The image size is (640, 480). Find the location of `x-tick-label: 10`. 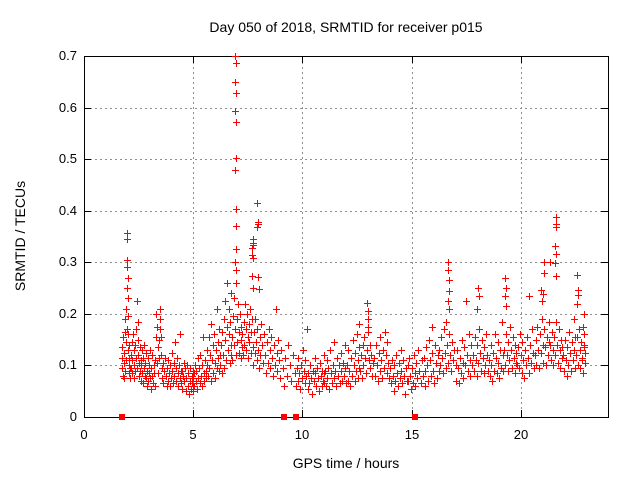

x-tick-label: 10 is located at coordinates (302, 434).